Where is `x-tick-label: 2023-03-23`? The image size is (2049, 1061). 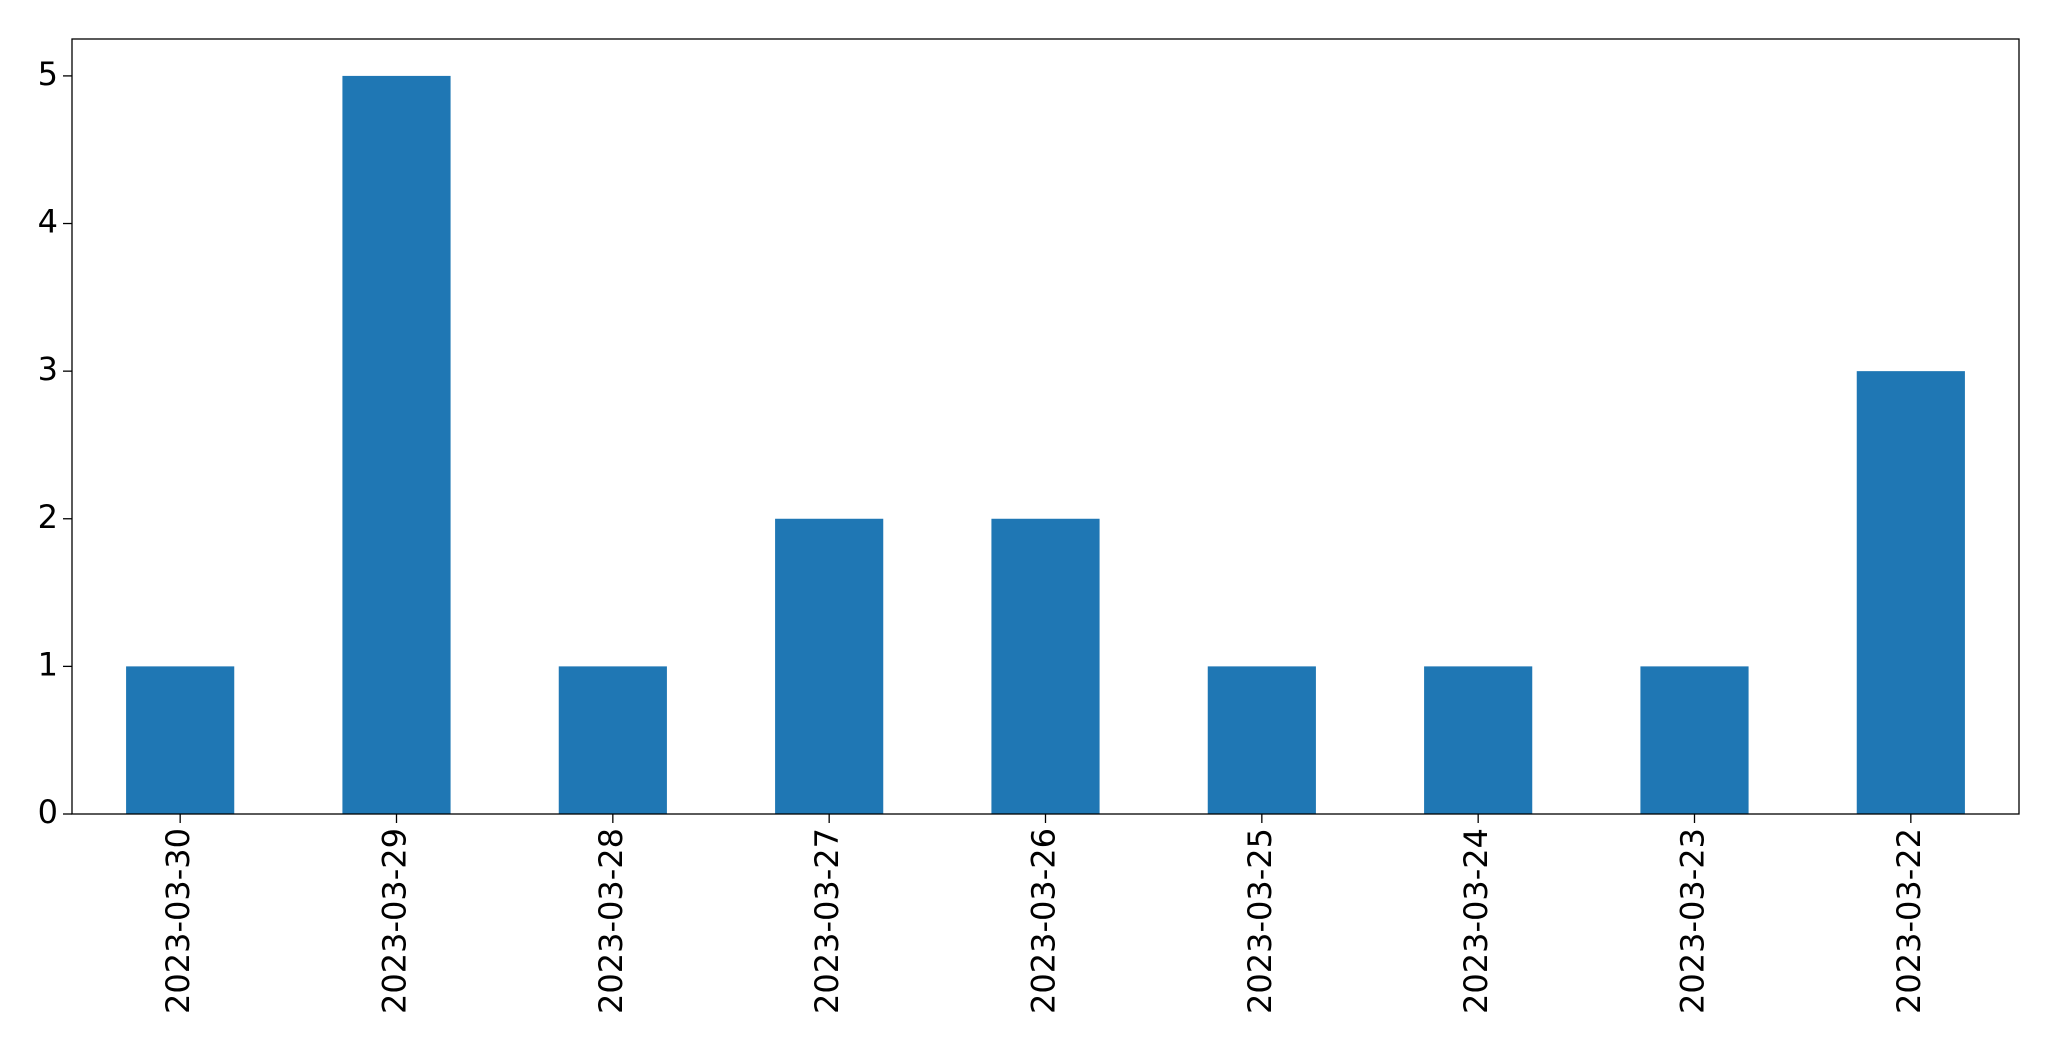
x-tick-label: 2023-03-23 is located at coordinates (1693, 921).